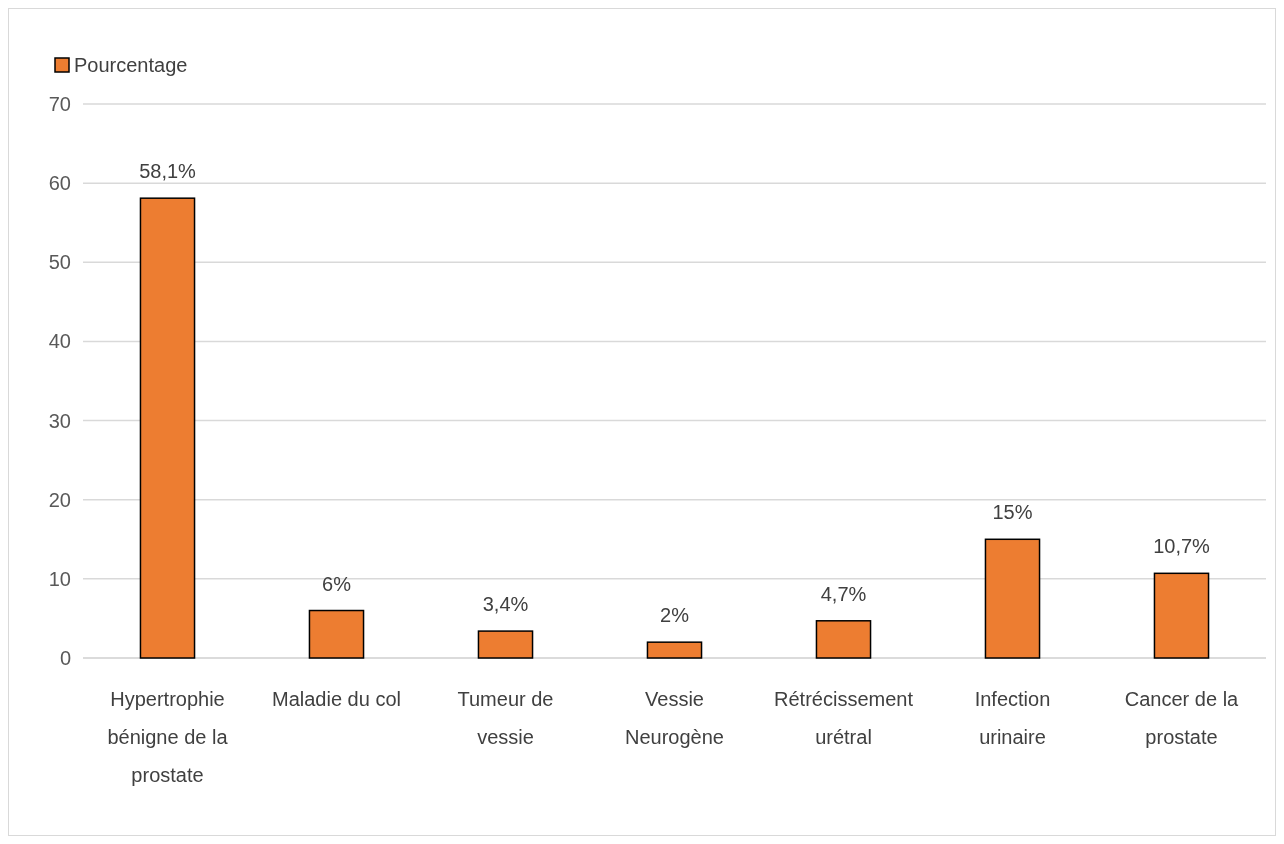  What do you see at coordinates (168, 171) in the screenshot?
I see `data-label: 58,1%` at bounding box center [168, 171].